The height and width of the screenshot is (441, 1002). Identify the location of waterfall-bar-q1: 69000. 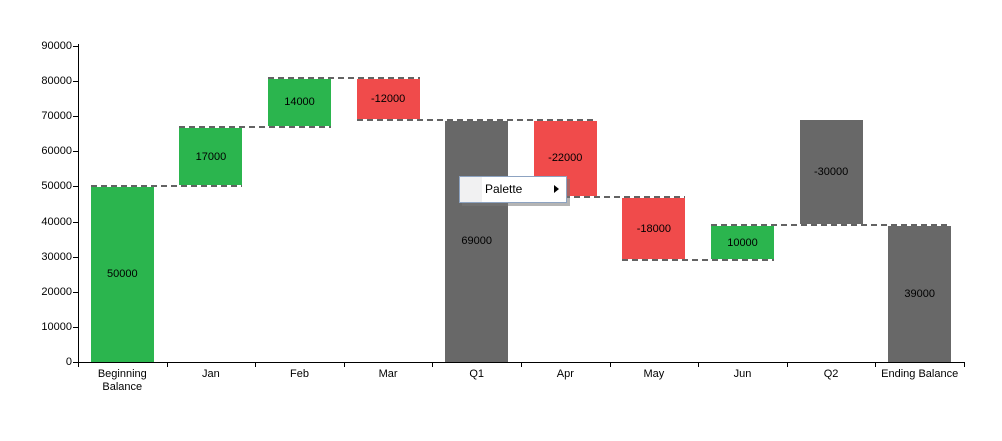
(477, 240).